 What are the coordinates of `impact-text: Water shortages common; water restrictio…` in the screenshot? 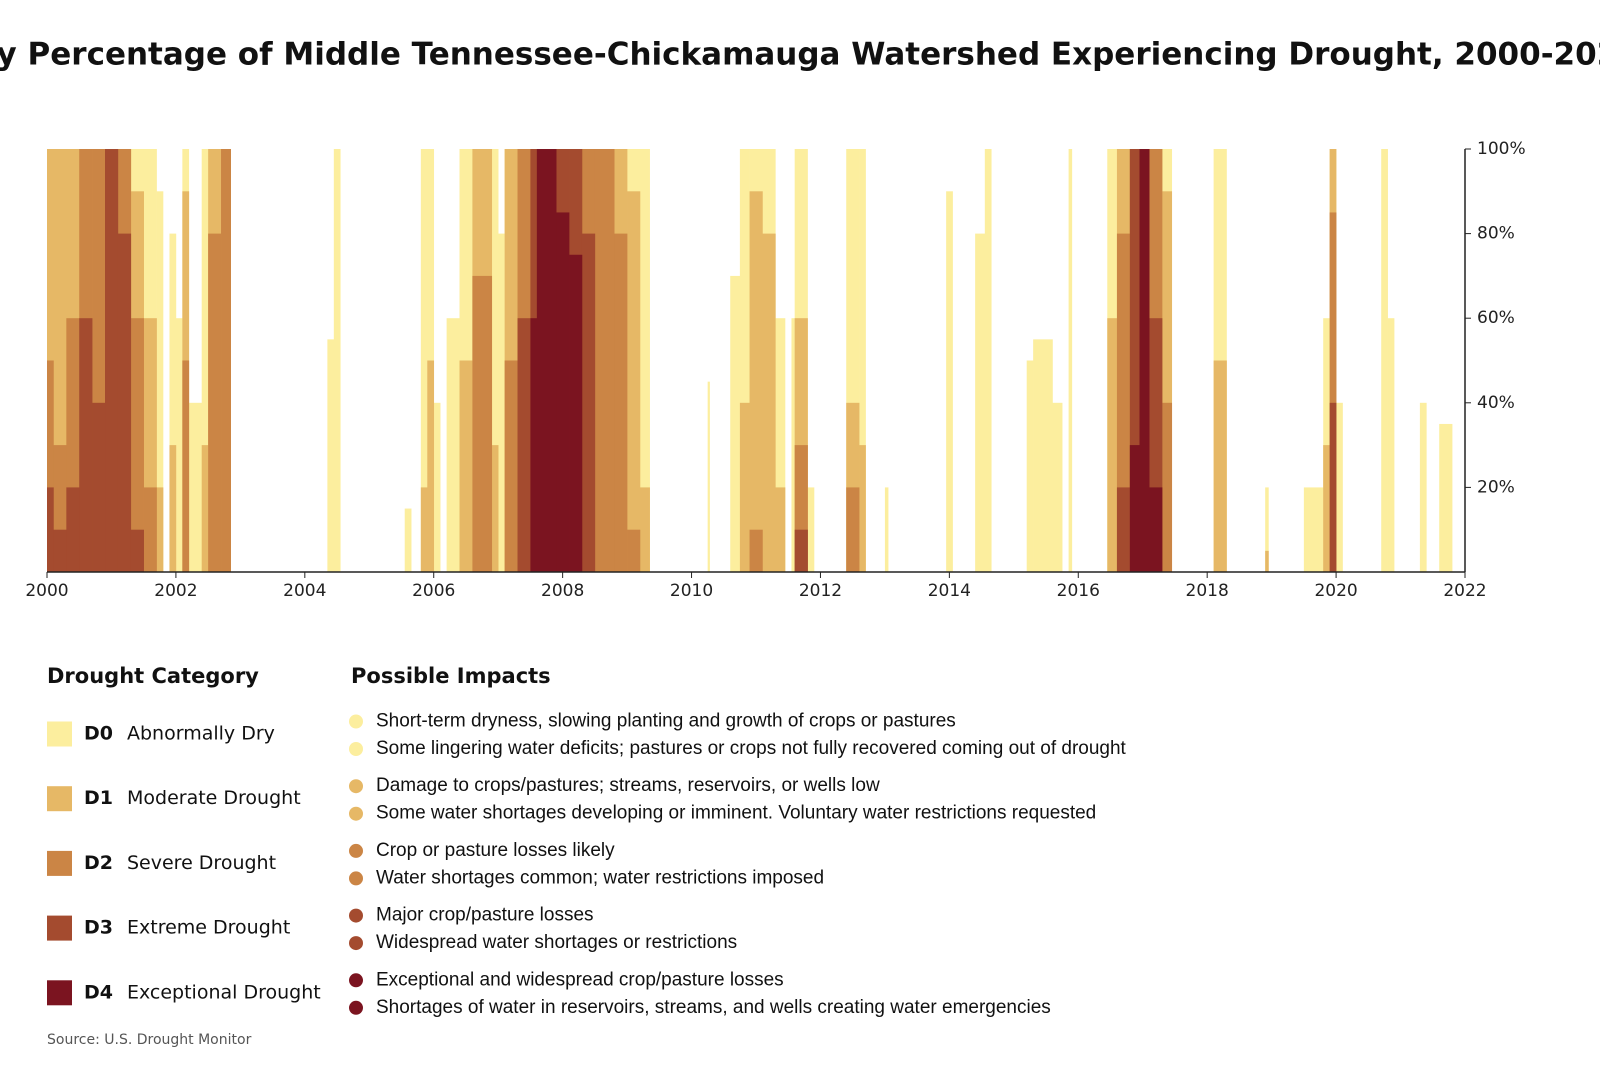 It's located at (600, 877).